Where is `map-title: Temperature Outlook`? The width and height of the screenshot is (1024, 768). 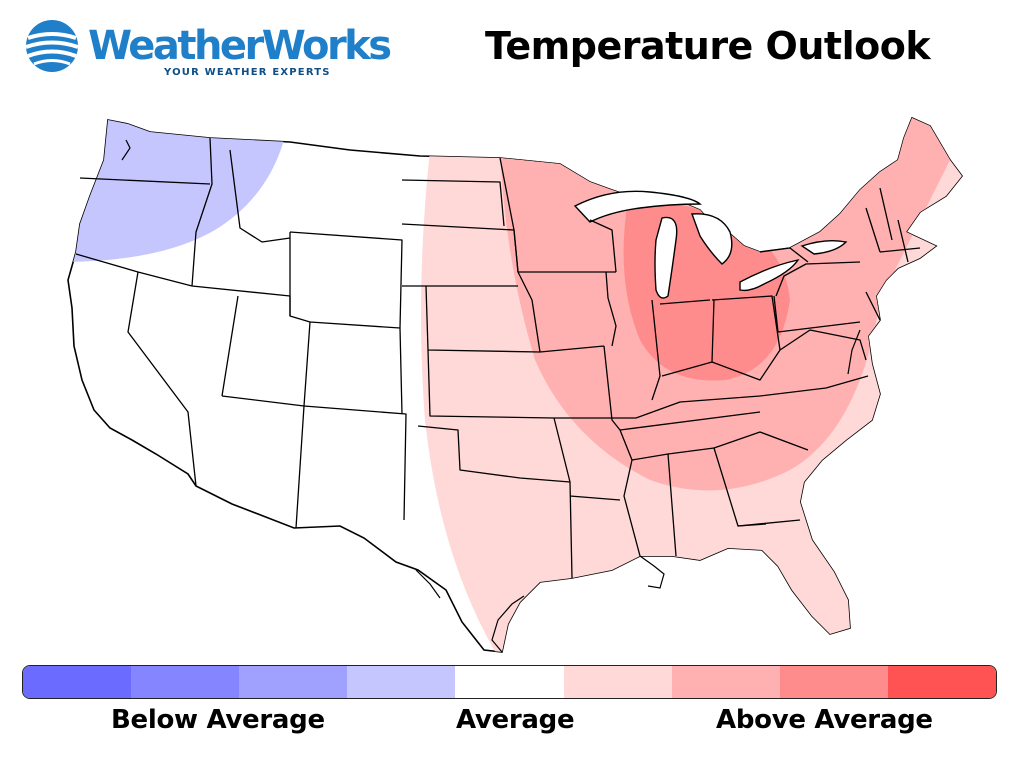 map-title: Temperature Outlook is located at coordinates (708, 46).